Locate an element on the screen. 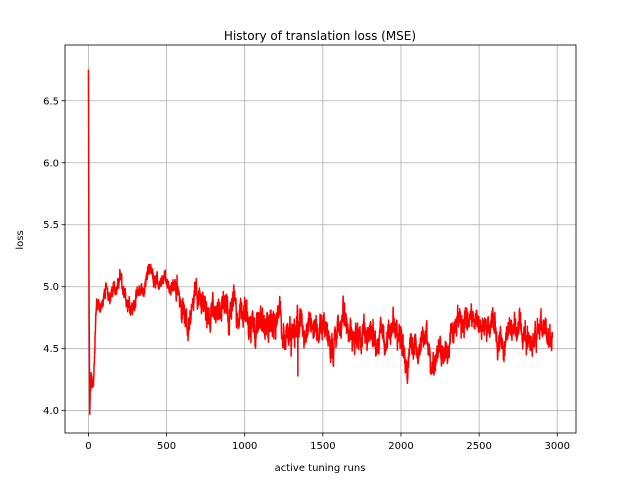  y-axis-label: loss is located at coordinates (20, 239).